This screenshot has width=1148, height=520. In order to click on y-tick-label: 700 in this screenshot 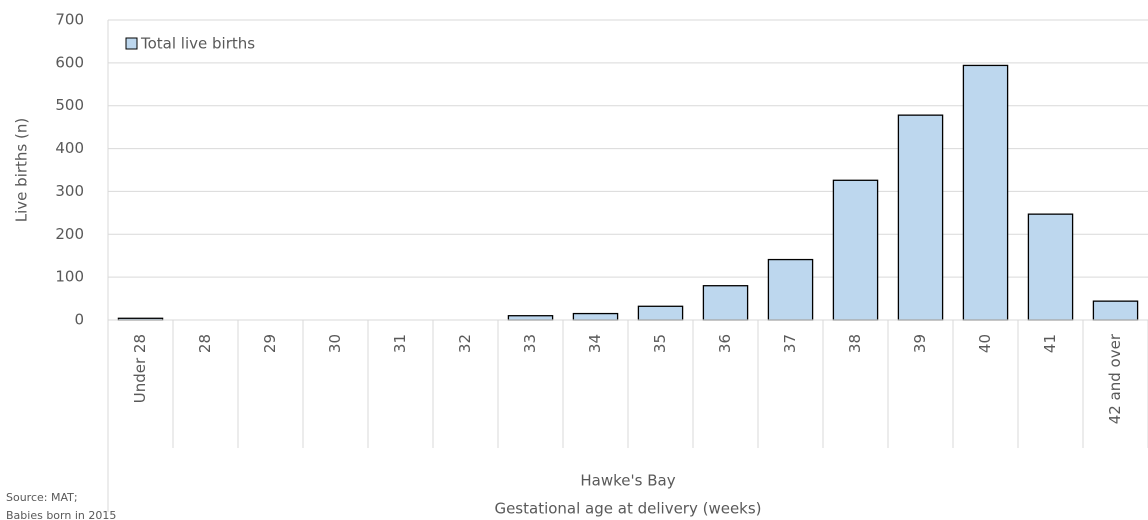, I will do `click(69, 20)`.